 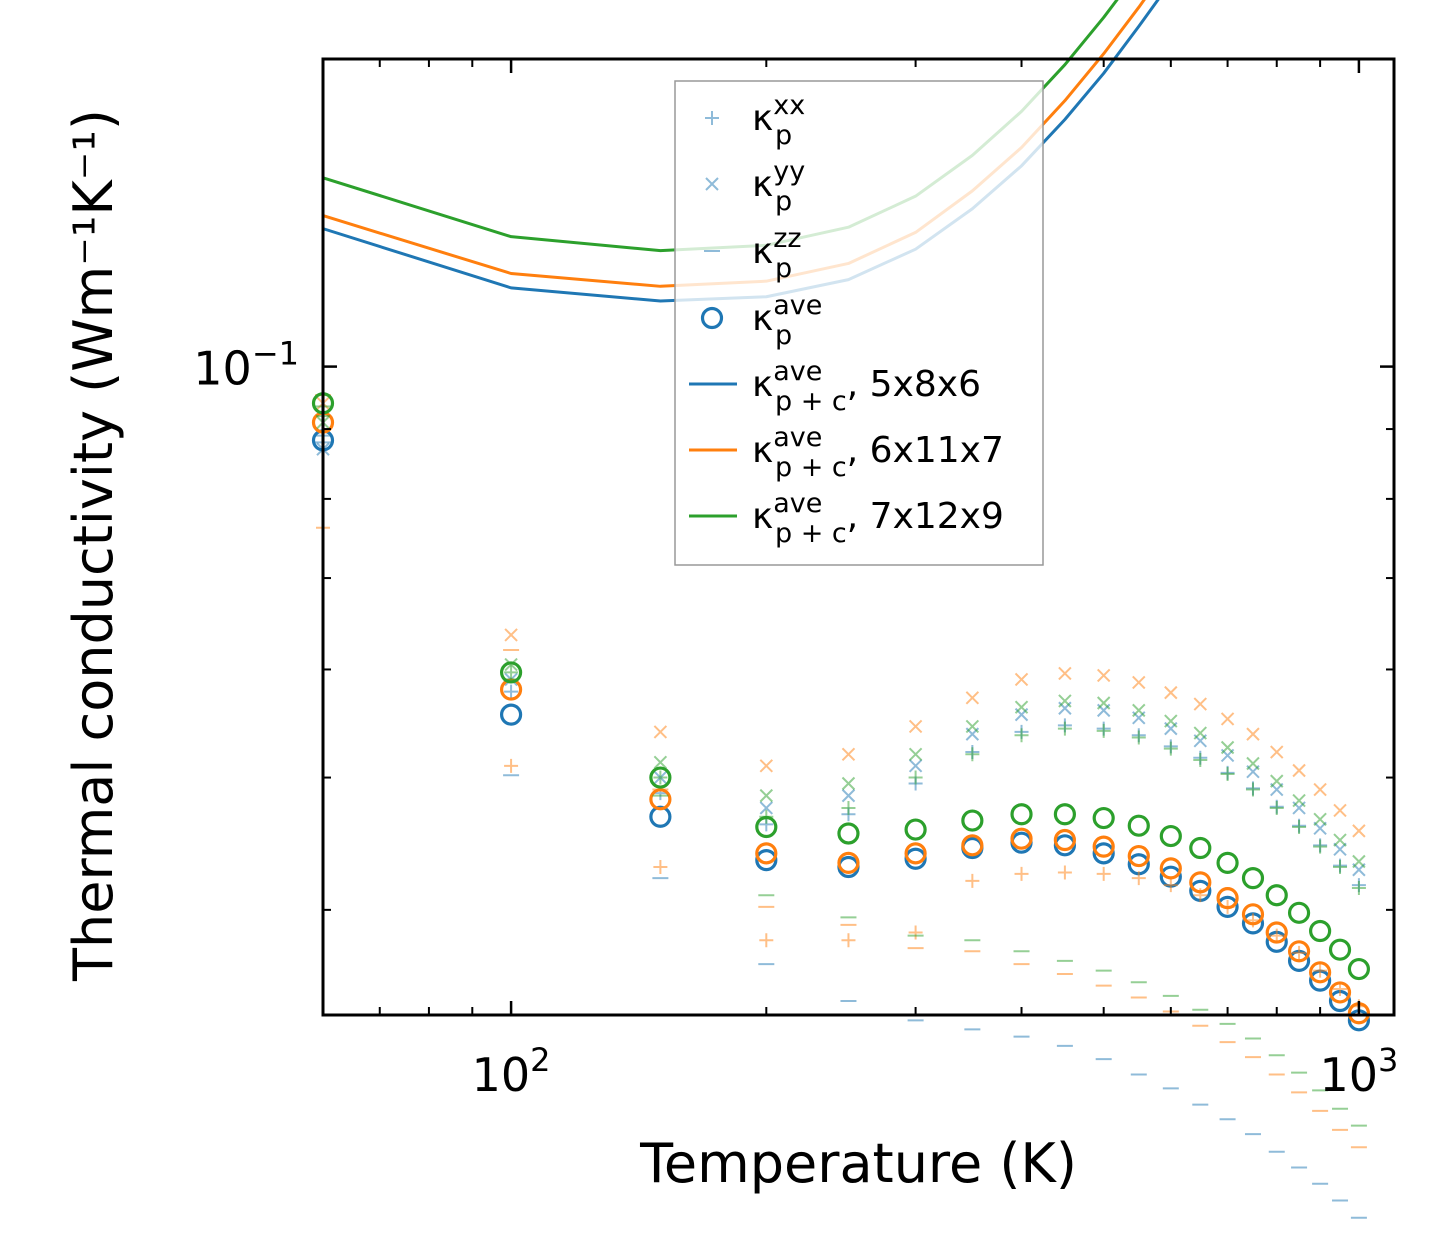 What do you see at coordinates (878, 452) in the screenshot?
I see `legend-label: κave p + c, 6x11x7` at bounding box center [878, 452].